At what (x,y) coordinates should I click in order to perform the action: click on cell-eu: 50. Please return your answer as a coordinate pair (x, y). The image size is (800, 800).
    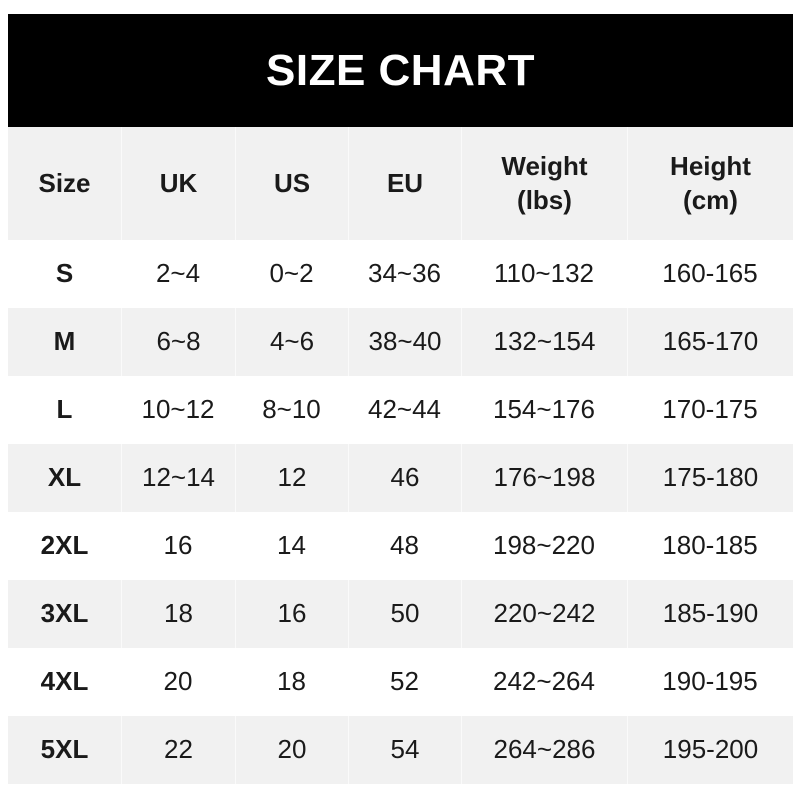
    Looking at the image, I should click on (404, 614).